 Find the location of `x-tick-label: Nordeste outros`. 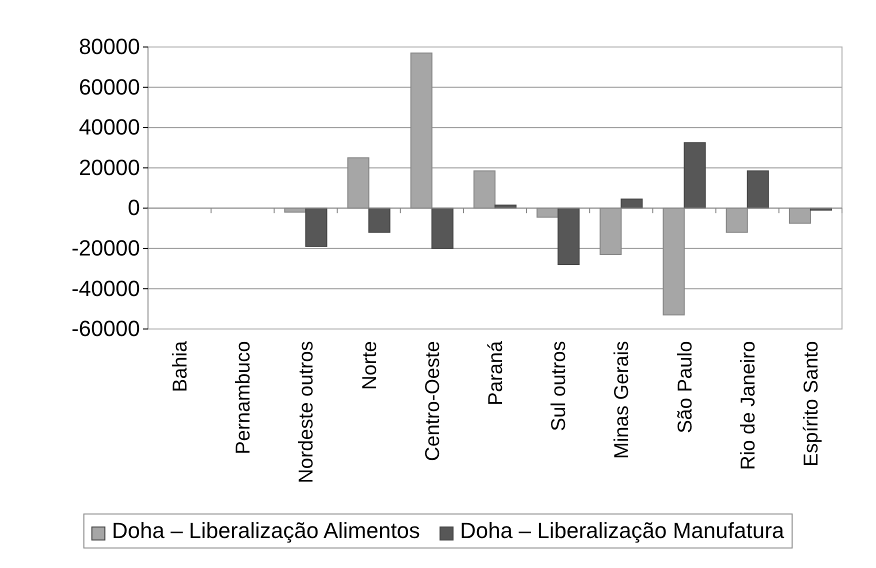

x-tick-label: Nordeste outros is located at coordinates (307, 412).